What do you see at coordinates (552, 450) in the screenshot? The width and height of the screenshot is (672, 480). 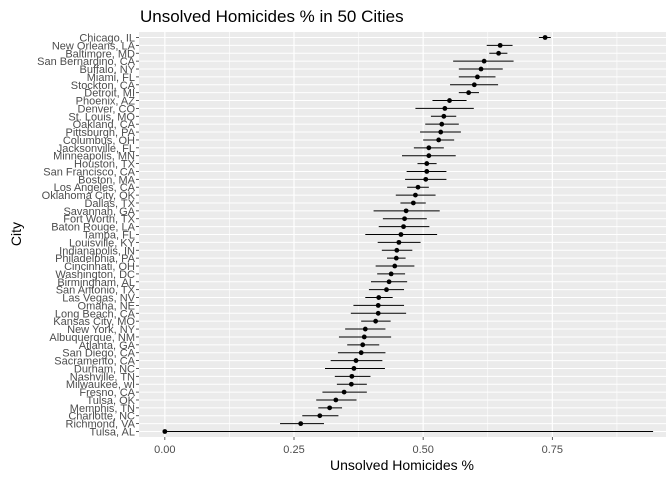 I see `x-tick-label: 0.75` at bounding box center [552, 450].